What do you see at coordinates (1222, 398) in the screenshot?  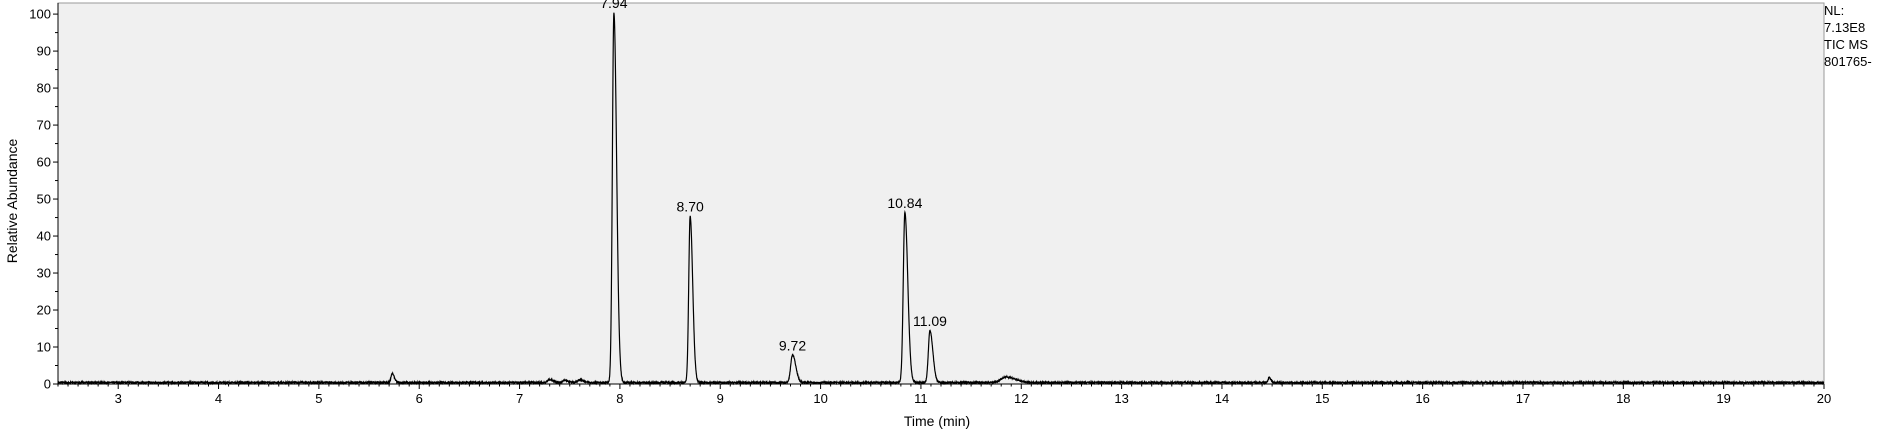 I see `x-tick-label: 14` at bounding box center [1222, 398].